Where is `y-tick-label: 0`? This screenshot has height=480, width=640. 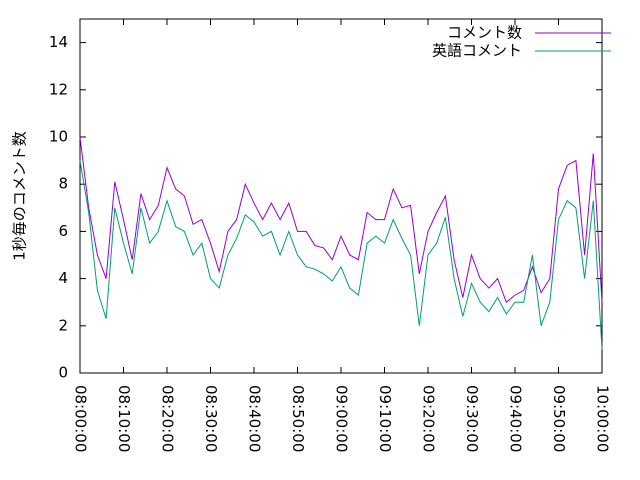
y-tick-label: 0 is located at coordinates (63, 373).